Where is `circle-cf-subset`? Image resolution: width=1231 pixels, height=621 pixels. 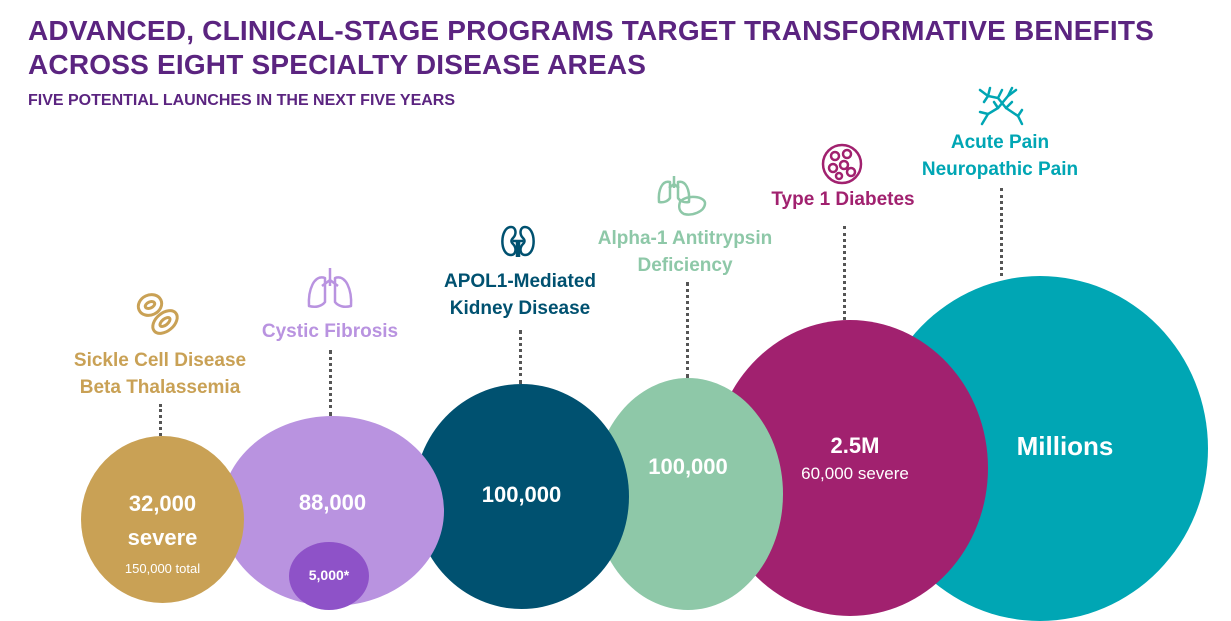
circle-cf-subset is located at coordinates (329, 576).